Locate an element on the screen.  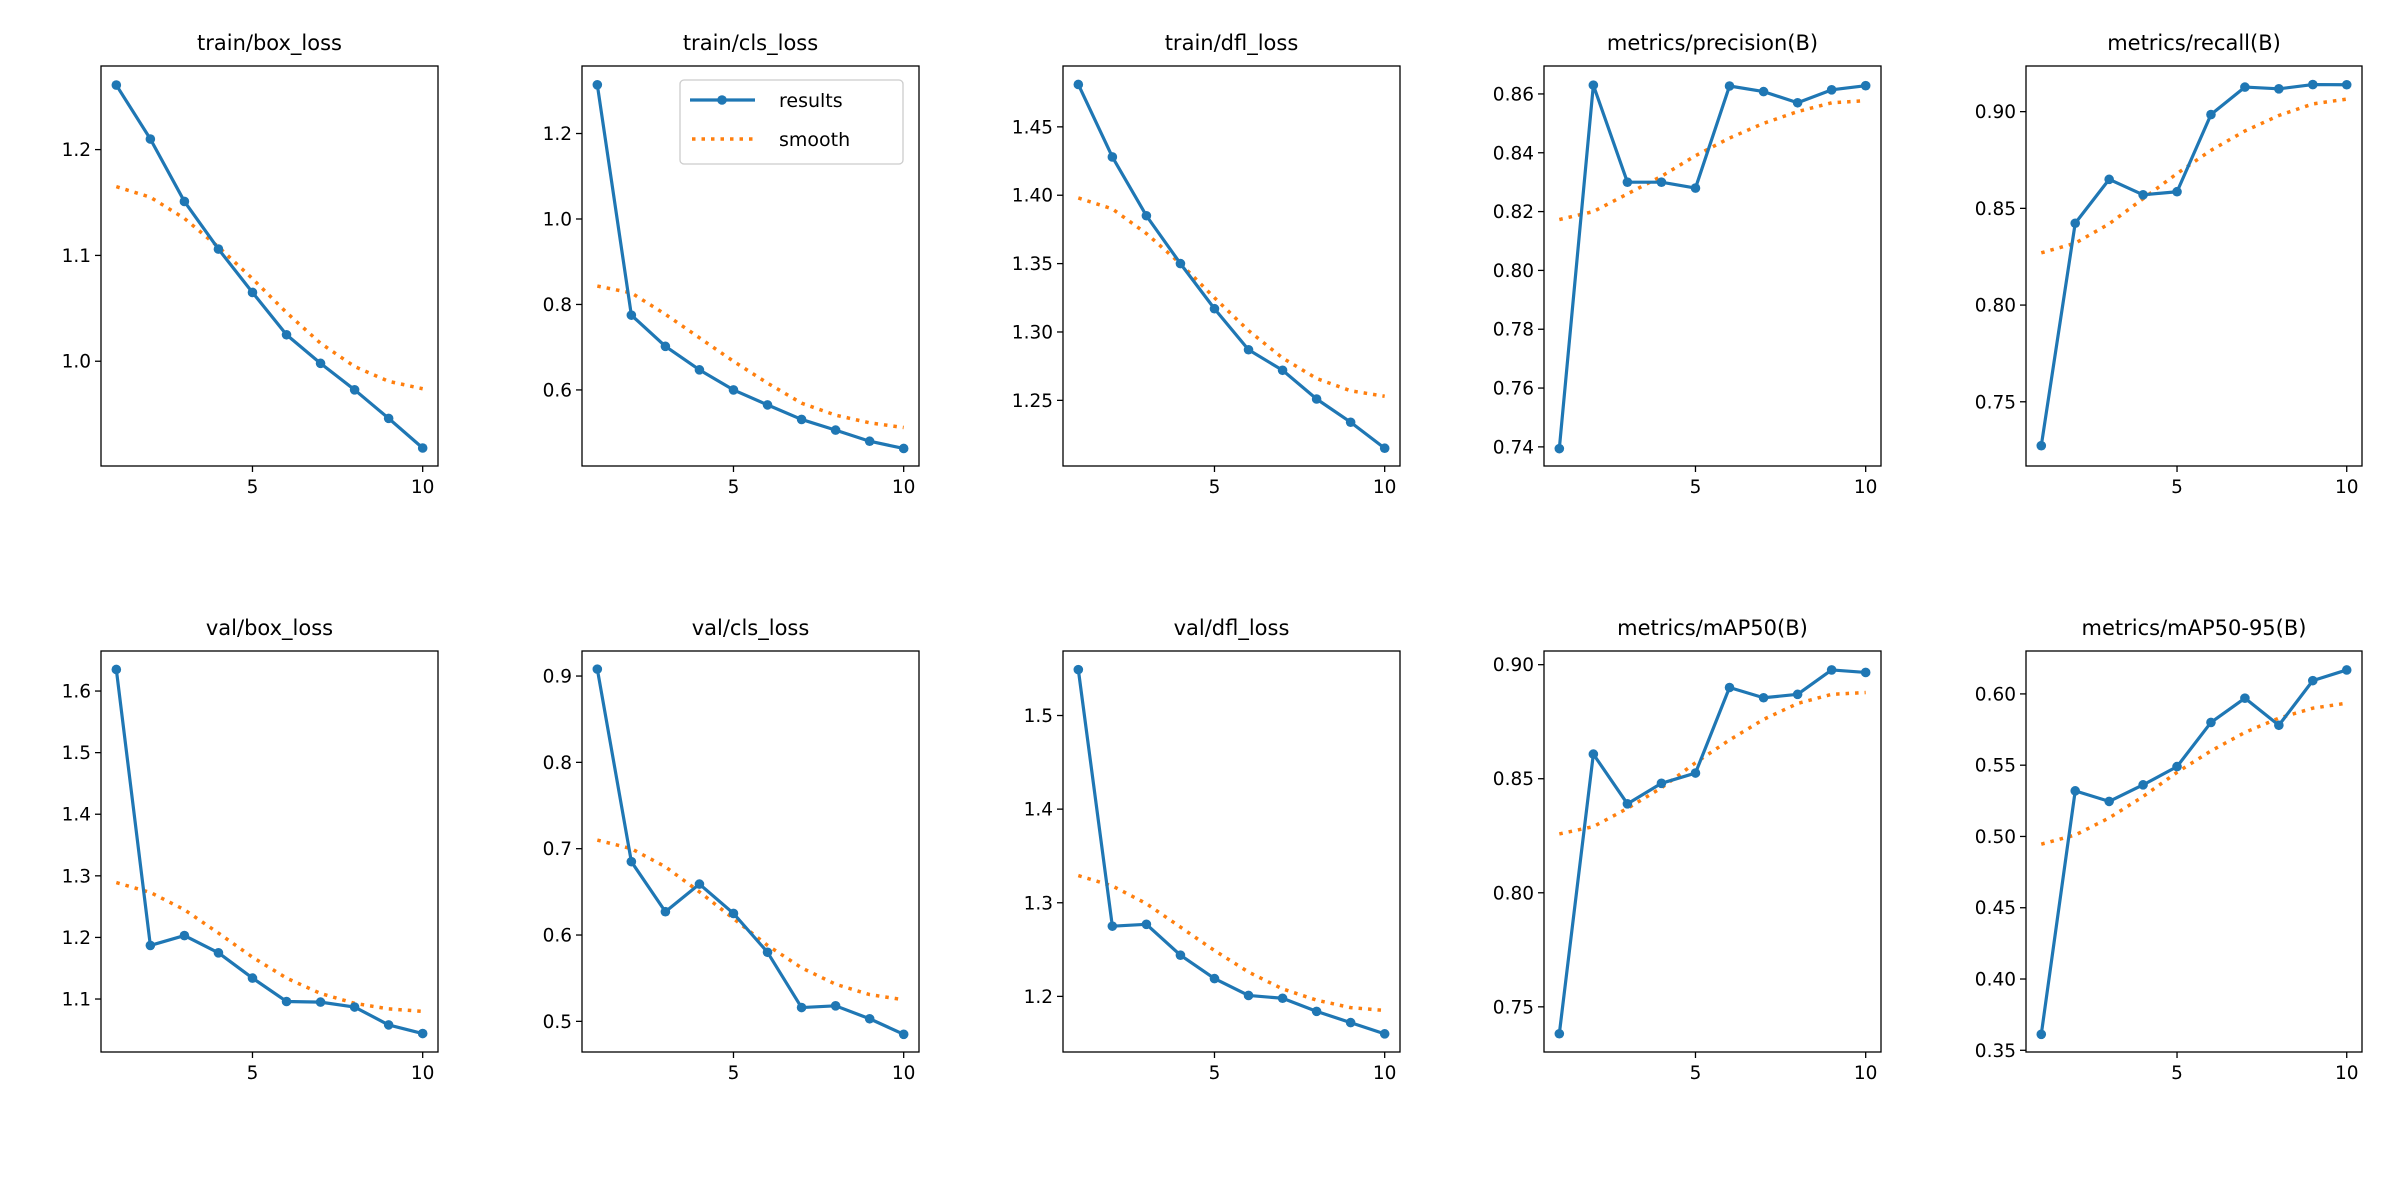
y-tick-label: 0.74 is located at coordinates (1513, 447).